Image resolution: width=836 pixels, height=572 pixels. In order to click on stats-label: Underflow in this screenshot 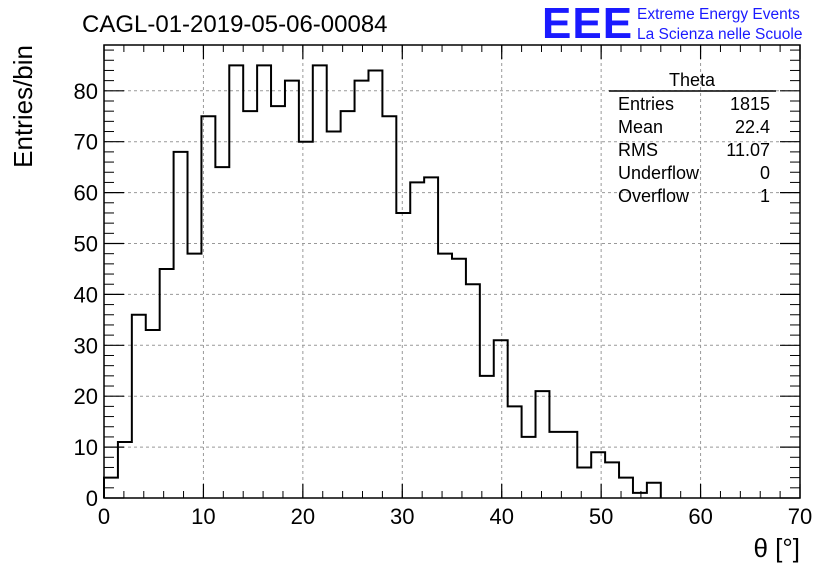, I will do `click(659, 173)`.